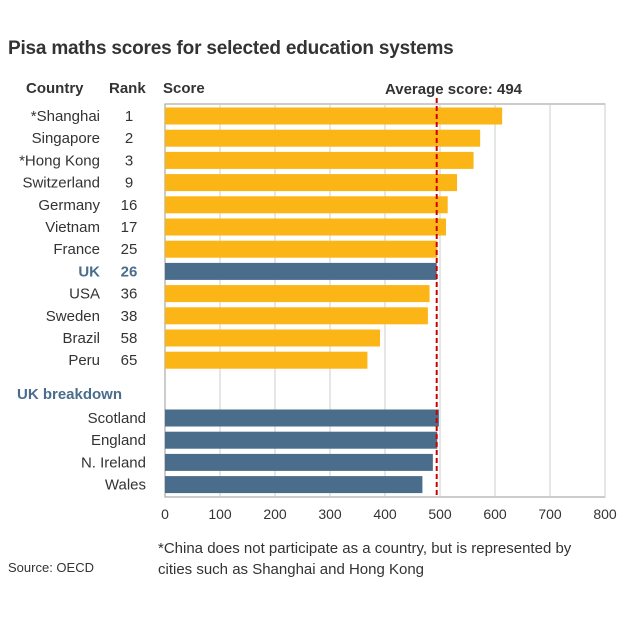 Image resolution: width=624 pixels, height=624 pixels. I want to click on rank-label: 1, so click(129, 116).